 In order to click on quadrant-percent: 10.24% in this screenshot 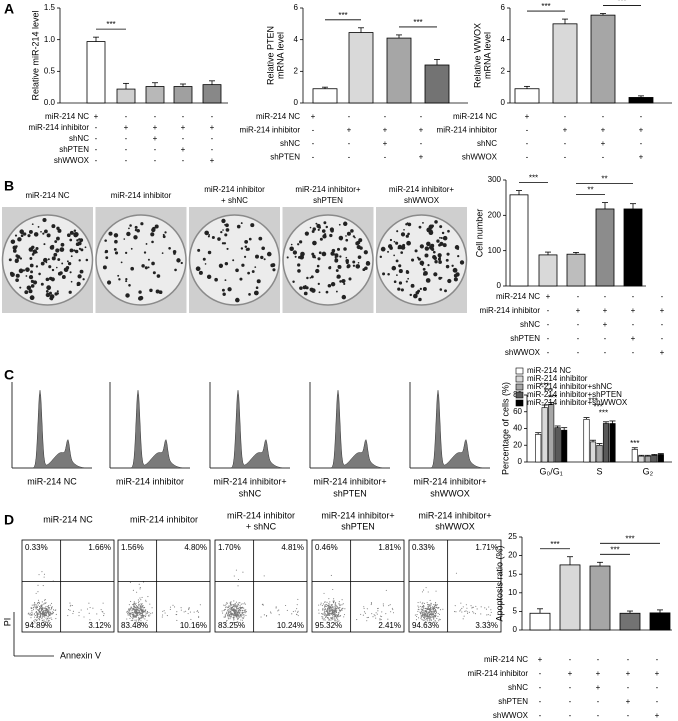, I will do `click(290, 625)`.